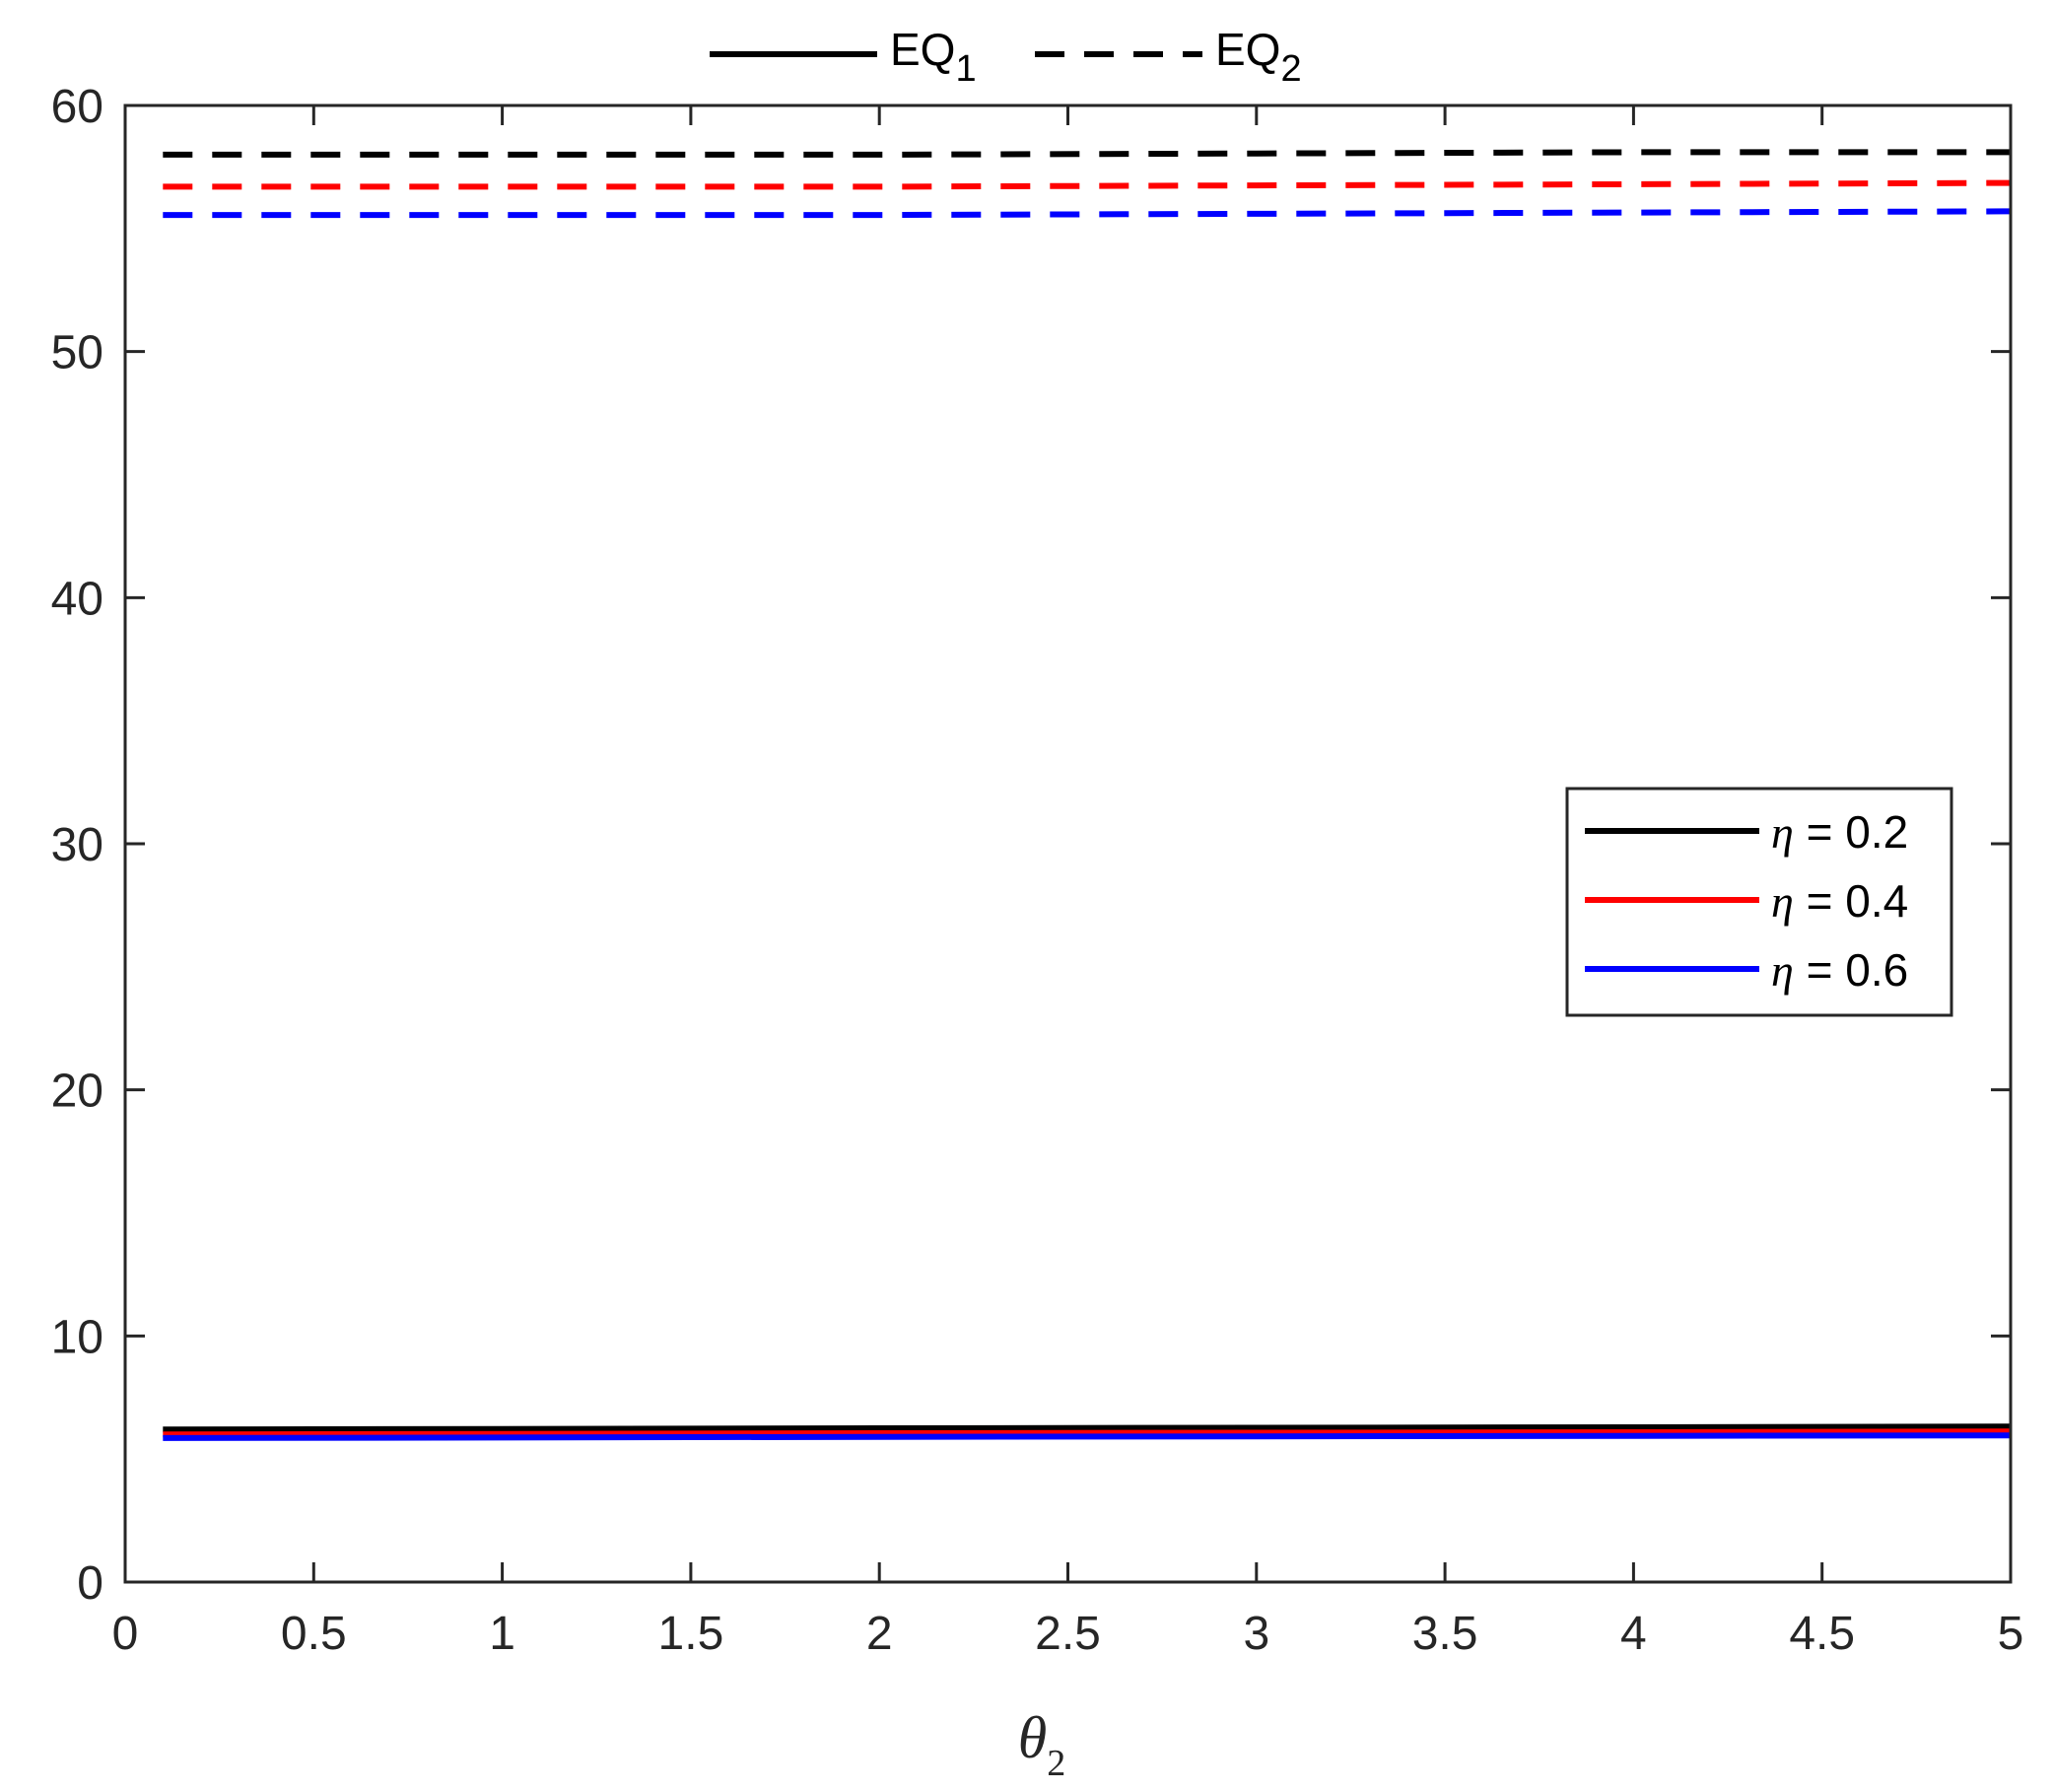  Describe the element at coordinates (1782, 970) in the screenshot. I see `color-legend-symbol-2: η` at that location.